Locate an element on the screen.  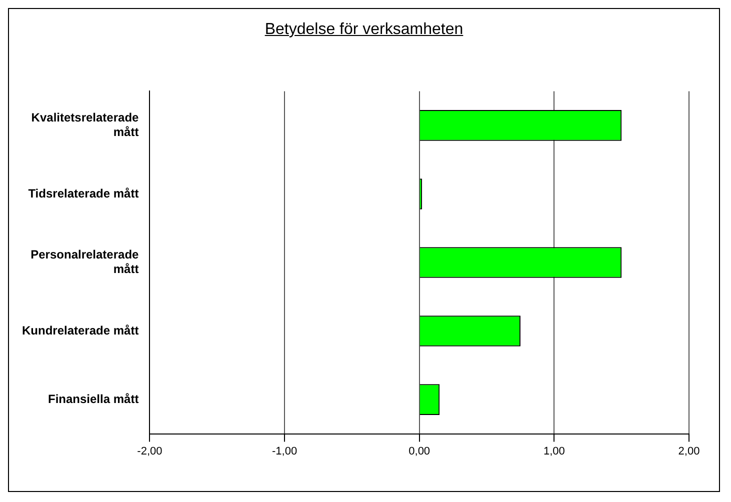
x-tick-label: 0,00 is located at coordinates (419, 451).